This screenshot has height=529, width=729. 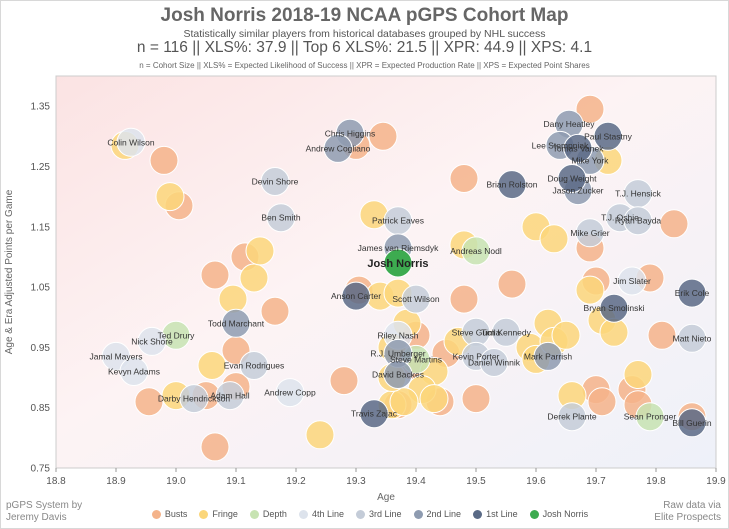 I want to click on point-sean-pronger, so click(x=650, y=417).